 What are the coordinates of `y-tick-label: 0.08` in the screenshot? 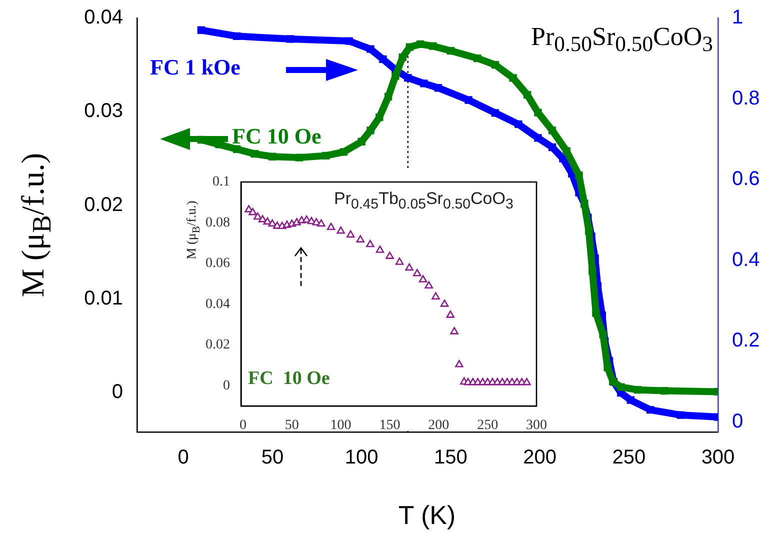 It's located at (218, 222).